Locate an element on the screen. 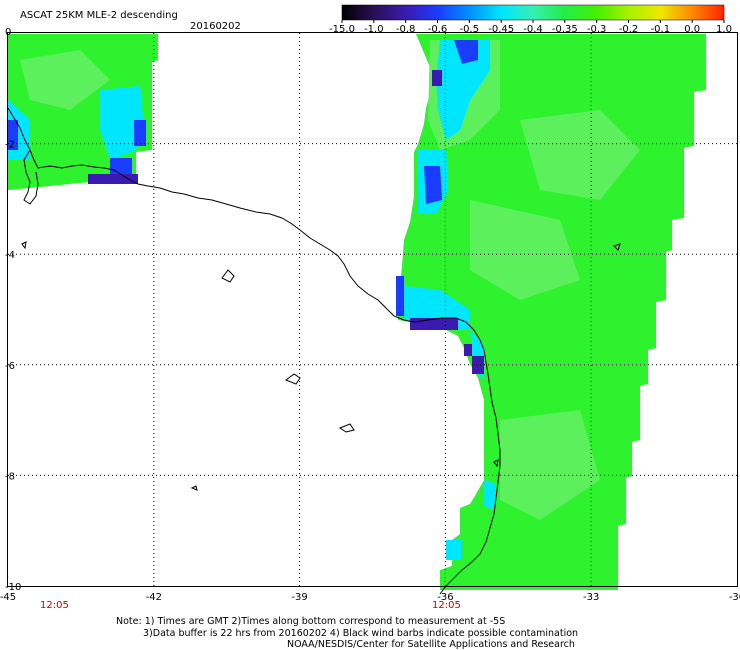  colorbar-label: 1.0 is located at coordinates (724, 29).